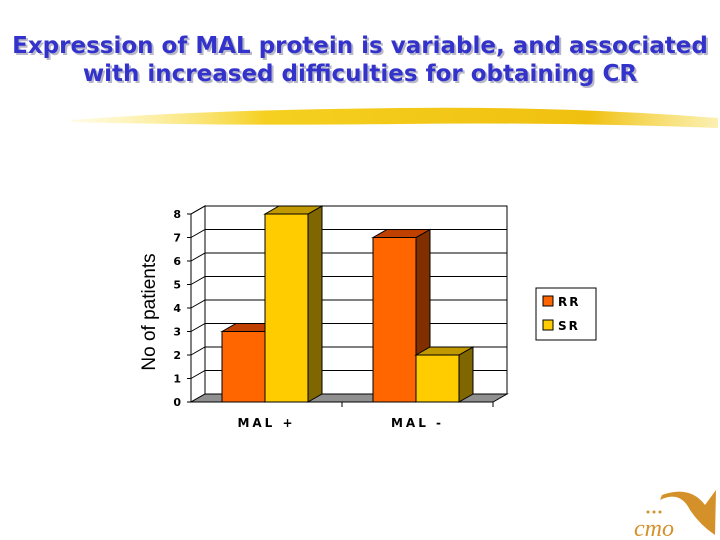  I want to click on y-tick-label: 6, so click(177, 261).